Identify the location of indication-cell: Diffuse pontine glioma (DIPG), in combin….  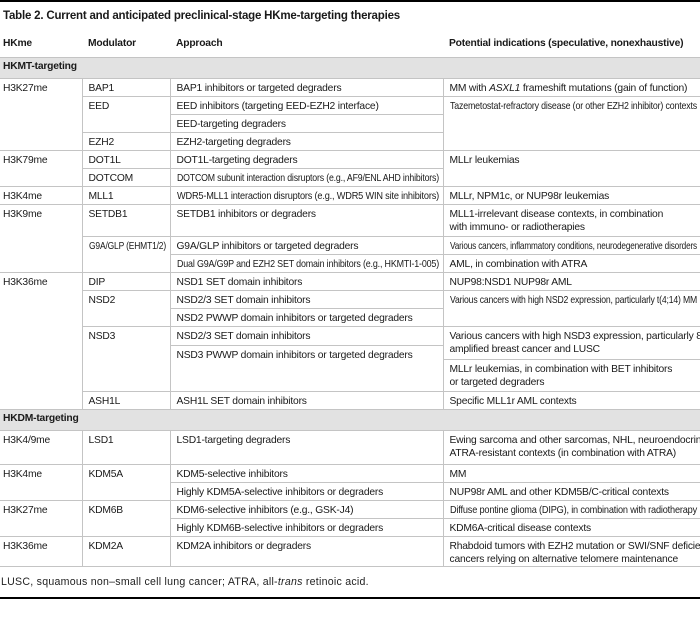
(571, 509).